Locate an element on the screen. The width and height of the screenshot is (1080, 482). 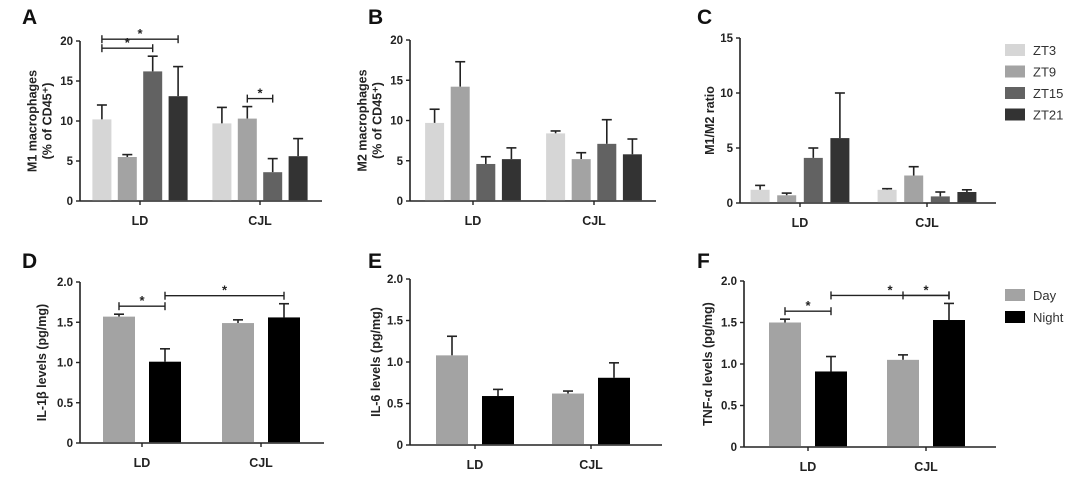
panel-letter: C is located at coordinates (704, 17).